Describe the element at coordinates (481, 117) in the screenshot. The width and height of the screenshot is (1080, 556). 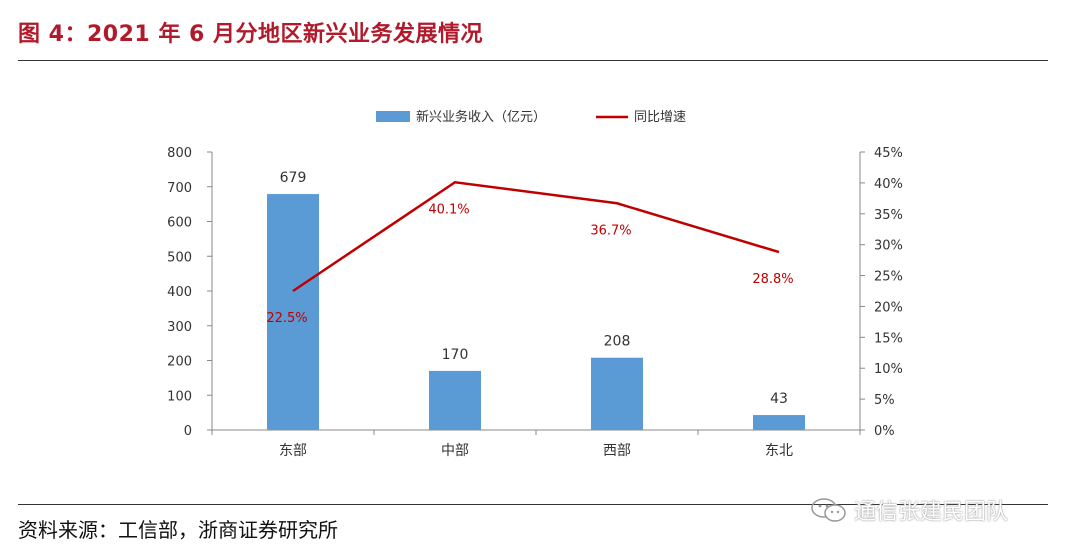
I see `legend-bar-label: 新兴业务收入（亿元）` at that location.